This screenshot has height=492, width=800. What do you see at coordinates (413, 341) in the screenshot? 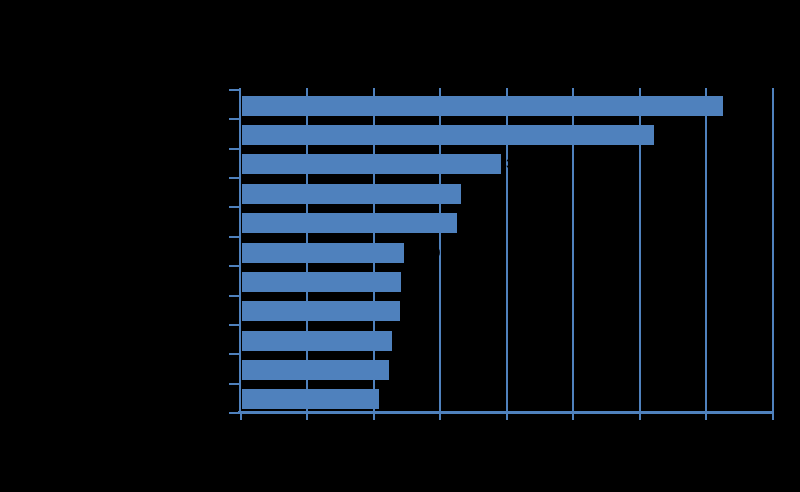
I see `bar-value-label: 2,260` at bounding box center [413, 341].